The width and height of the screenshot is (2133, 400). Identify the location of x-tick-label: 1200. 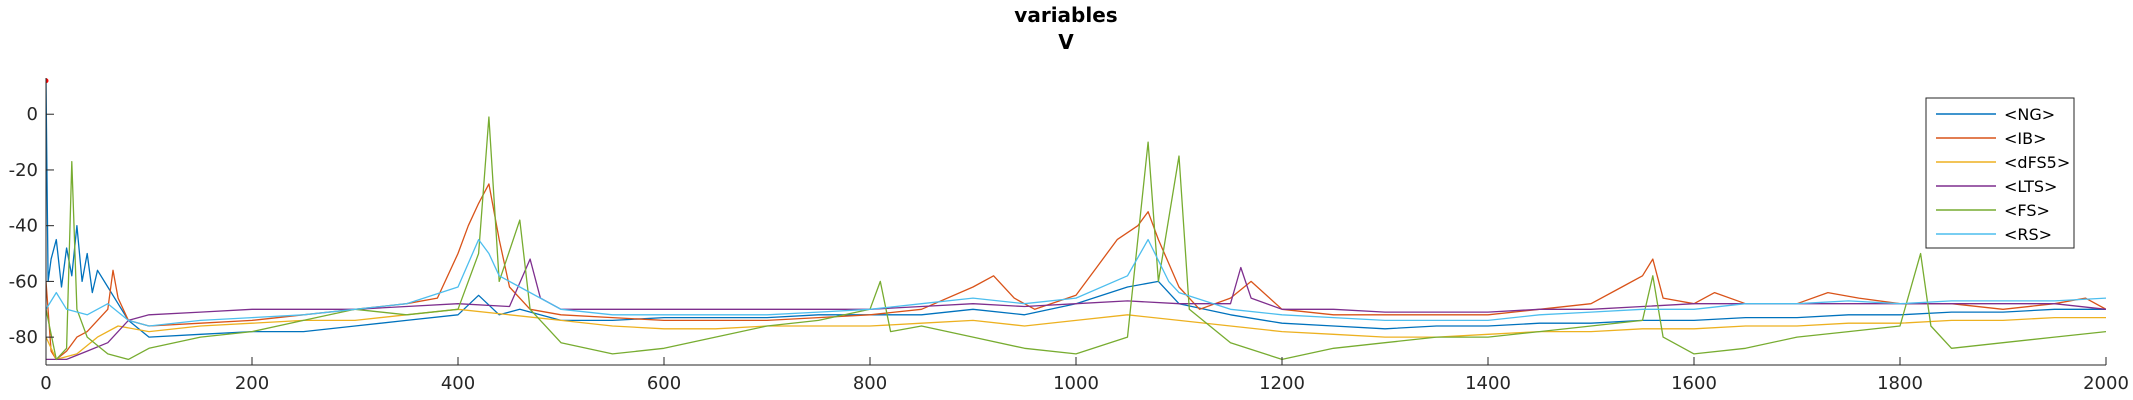
(1282, 383).